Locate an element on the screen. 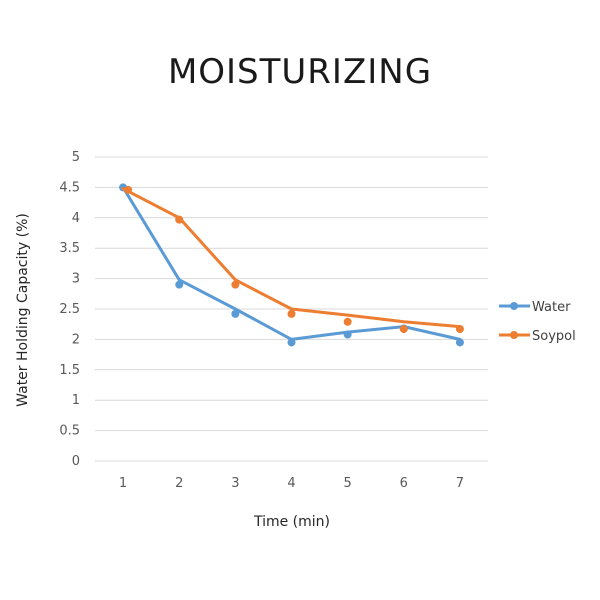 The width and height of the screenshot is (600, 600). y-tick-label: 2.5 is located at coordinates (69, 309).